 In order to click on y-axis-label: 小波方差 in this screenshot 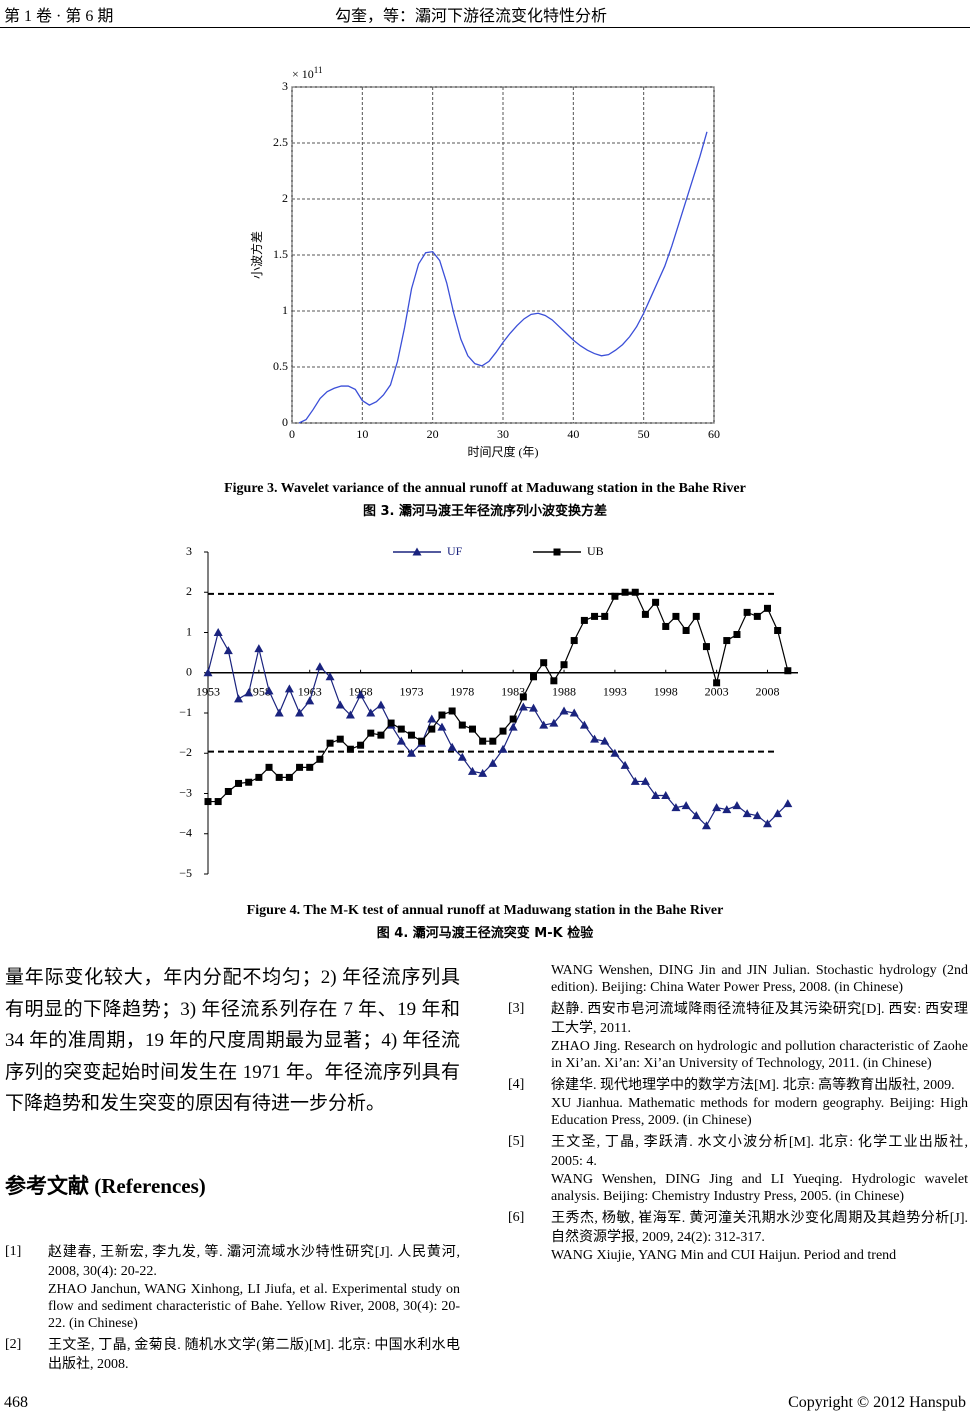, I will do `click(256, 255)`.